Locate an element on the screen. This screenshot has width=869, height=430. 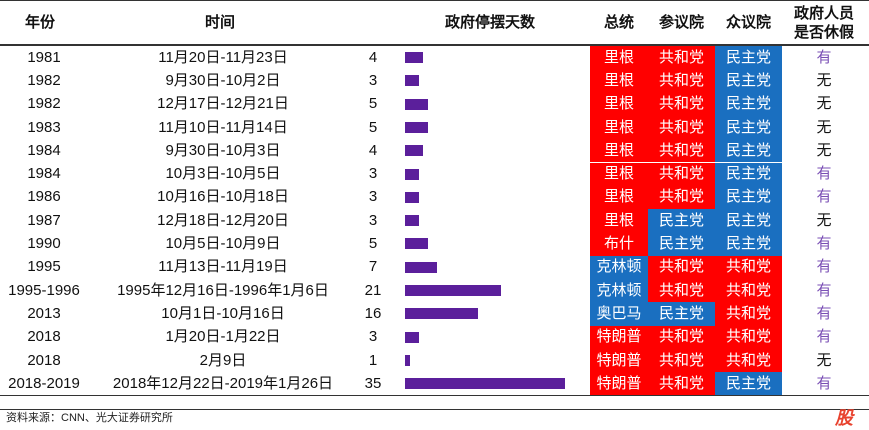
table-row: 1984 9月30日-10月3日 4 里根 共和党 民主党 无 is located at coordinates (434, 151).